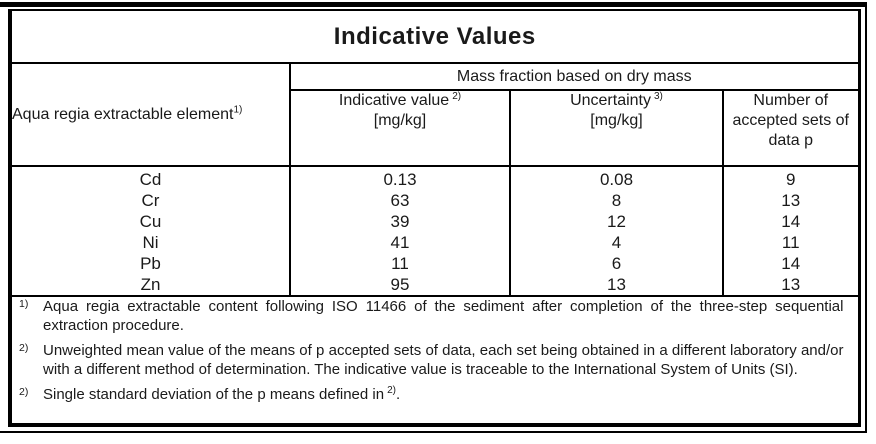 The image size is (876, 444). Describe the element at coordinates (616, 178) in the screenshot. I see `cell-uncertainty: 0.08` at that location.